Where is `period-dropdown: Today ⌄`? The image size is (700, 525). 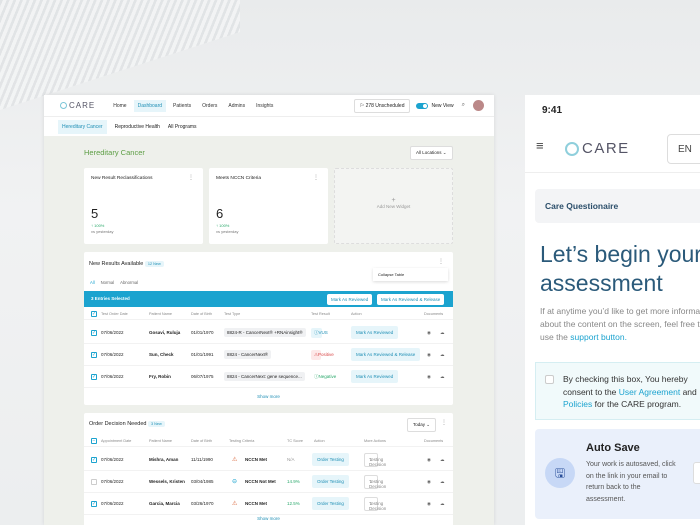
period-dropdown: Today ⌄ is located at coordinates (422, 425).